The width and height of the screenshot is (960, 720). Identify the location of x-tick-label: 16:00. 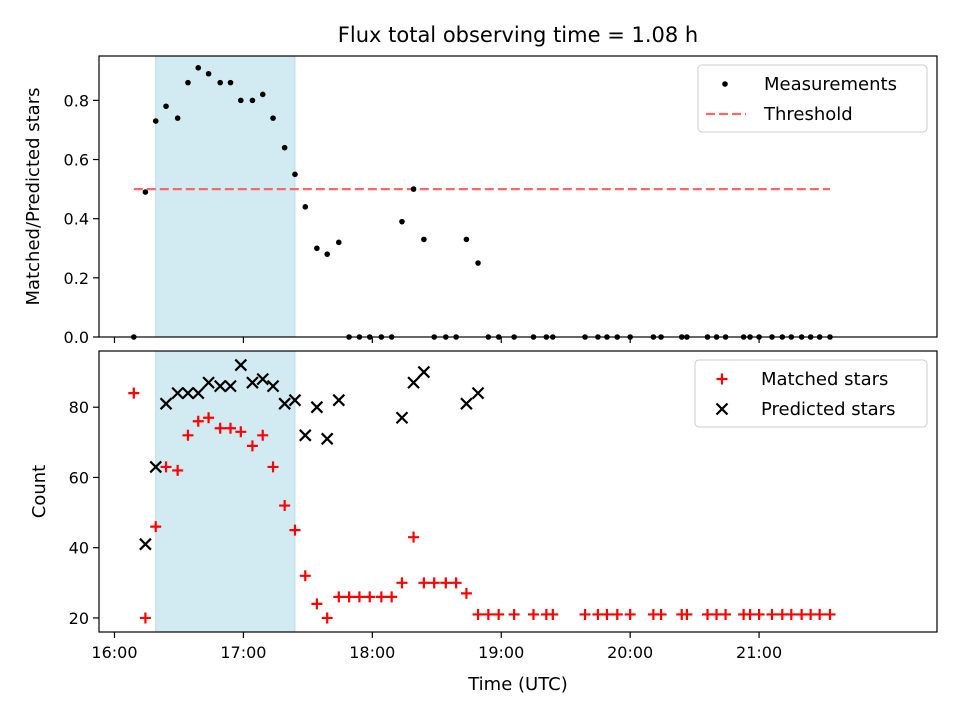
(114, 652).